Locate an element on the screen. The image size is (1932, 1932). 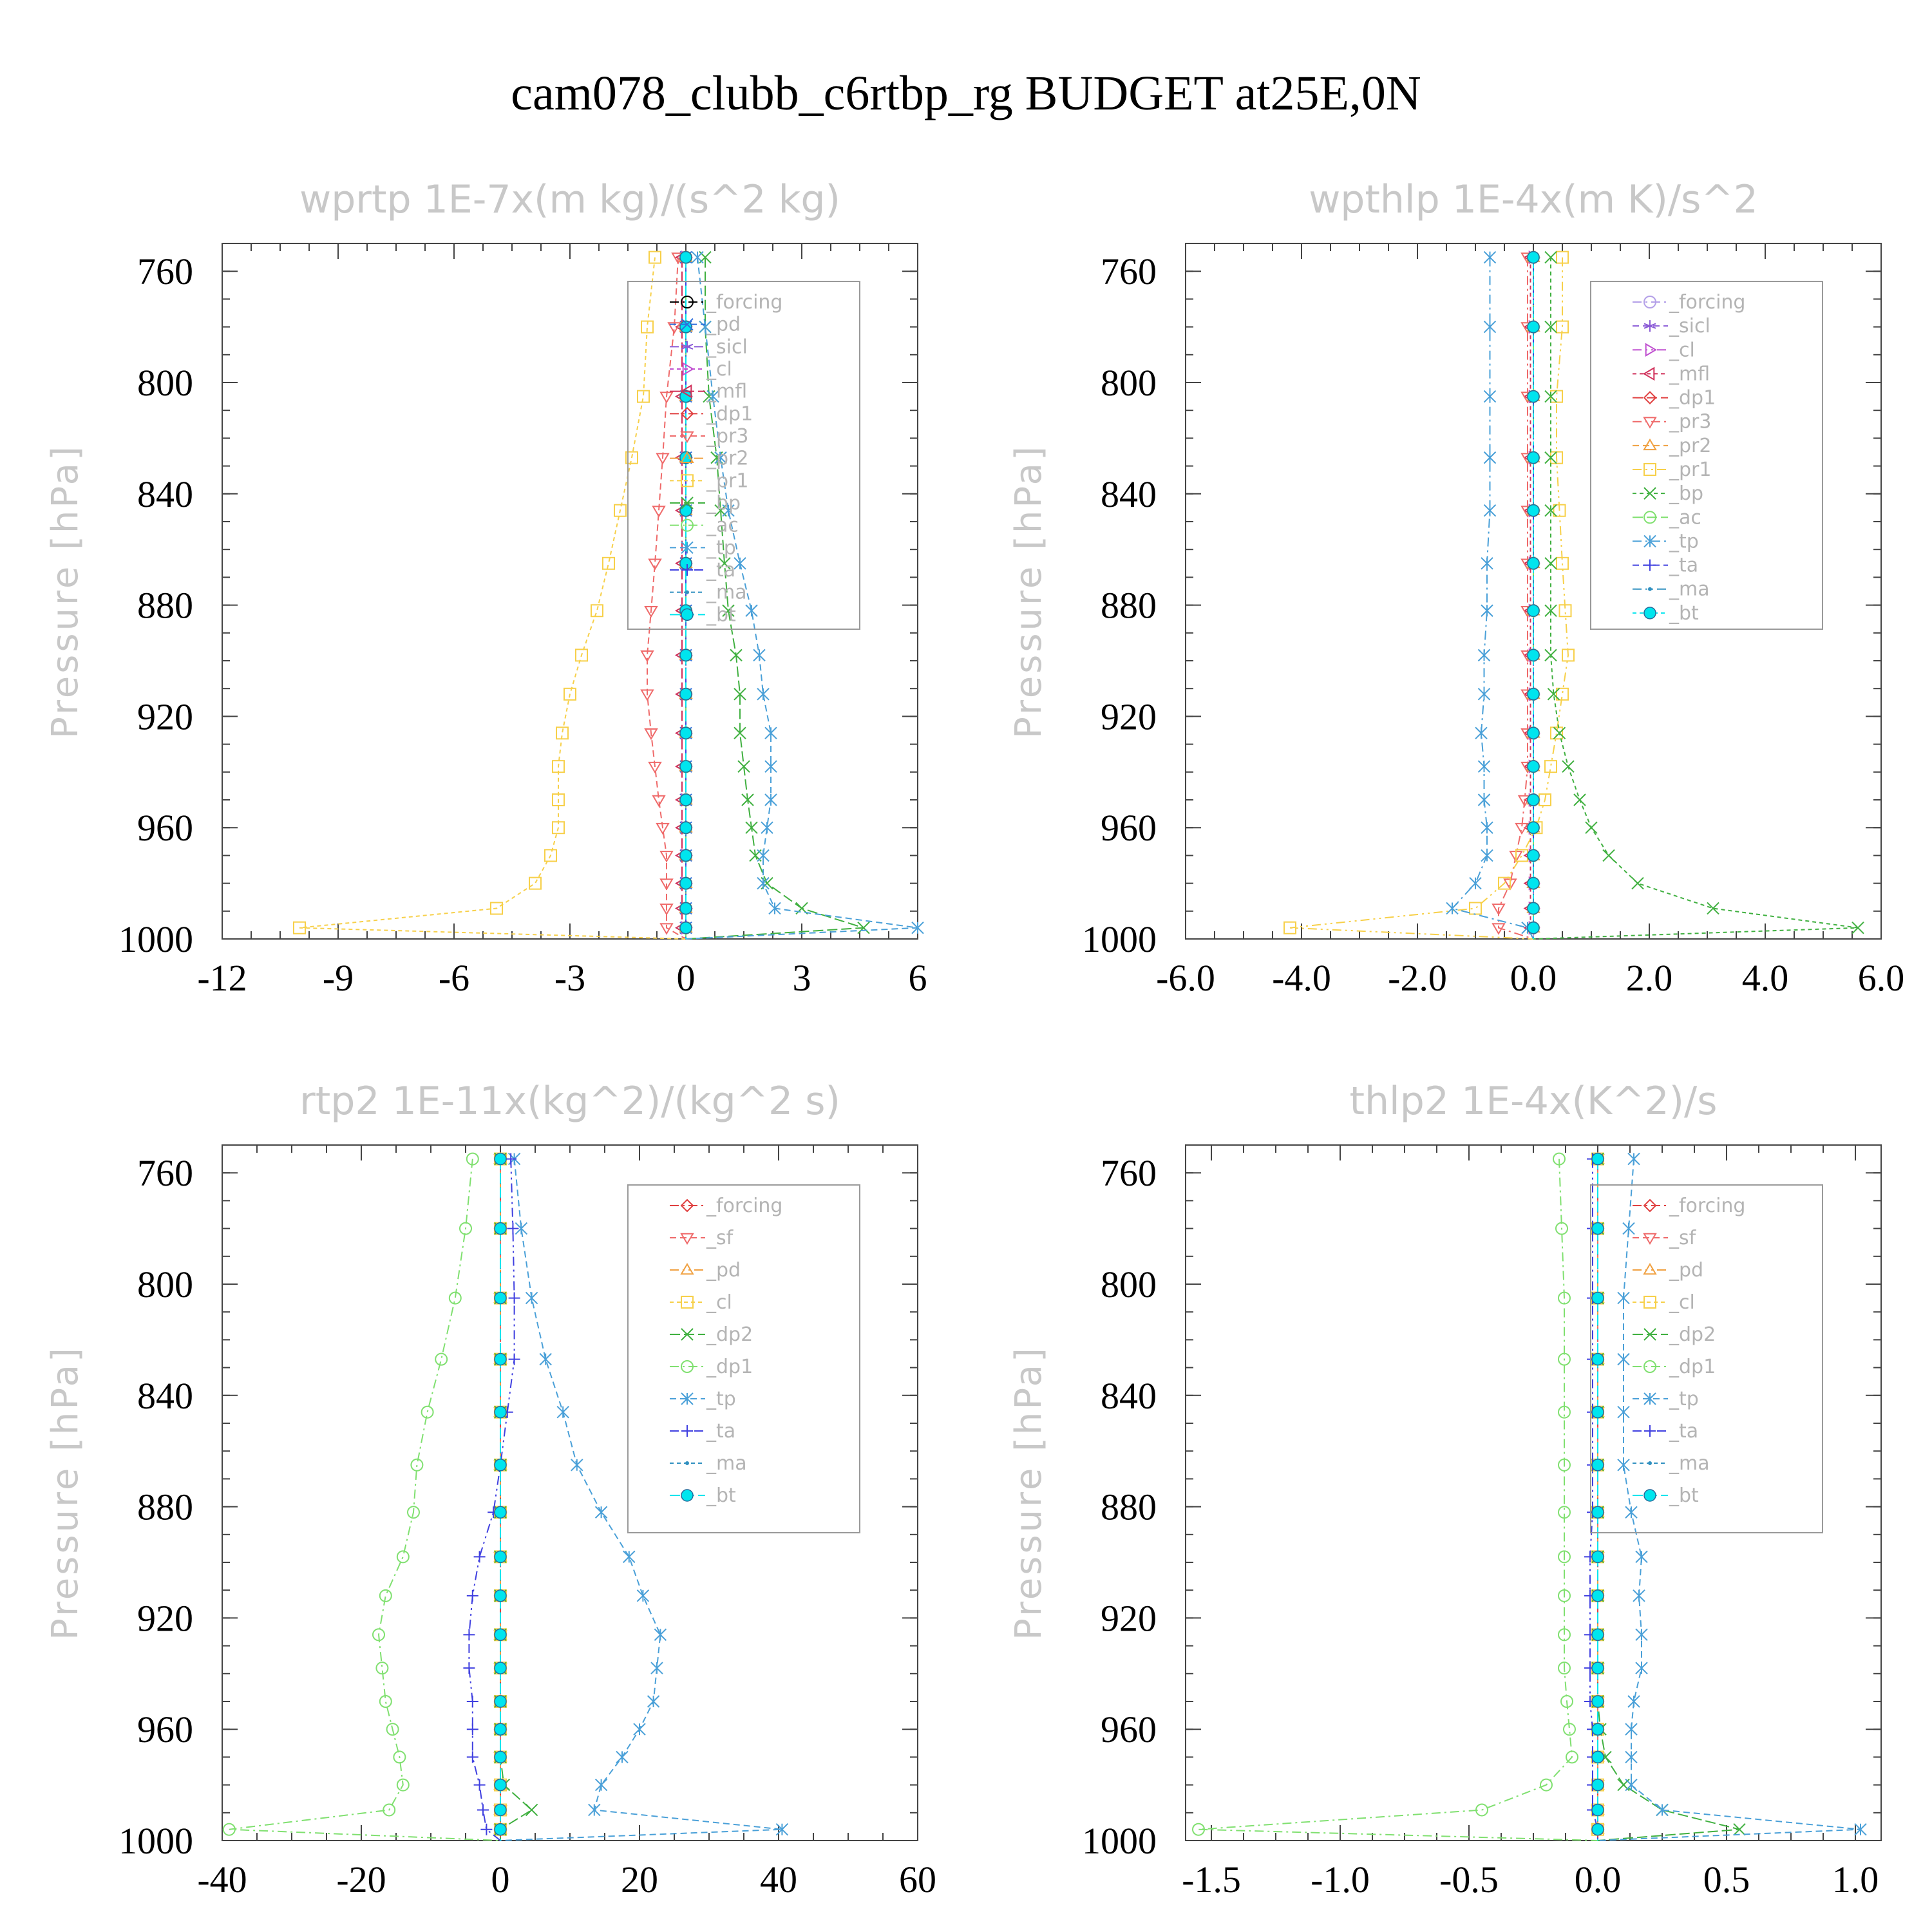
x-tick-label: -40 is located at coordinates (222, 1880).